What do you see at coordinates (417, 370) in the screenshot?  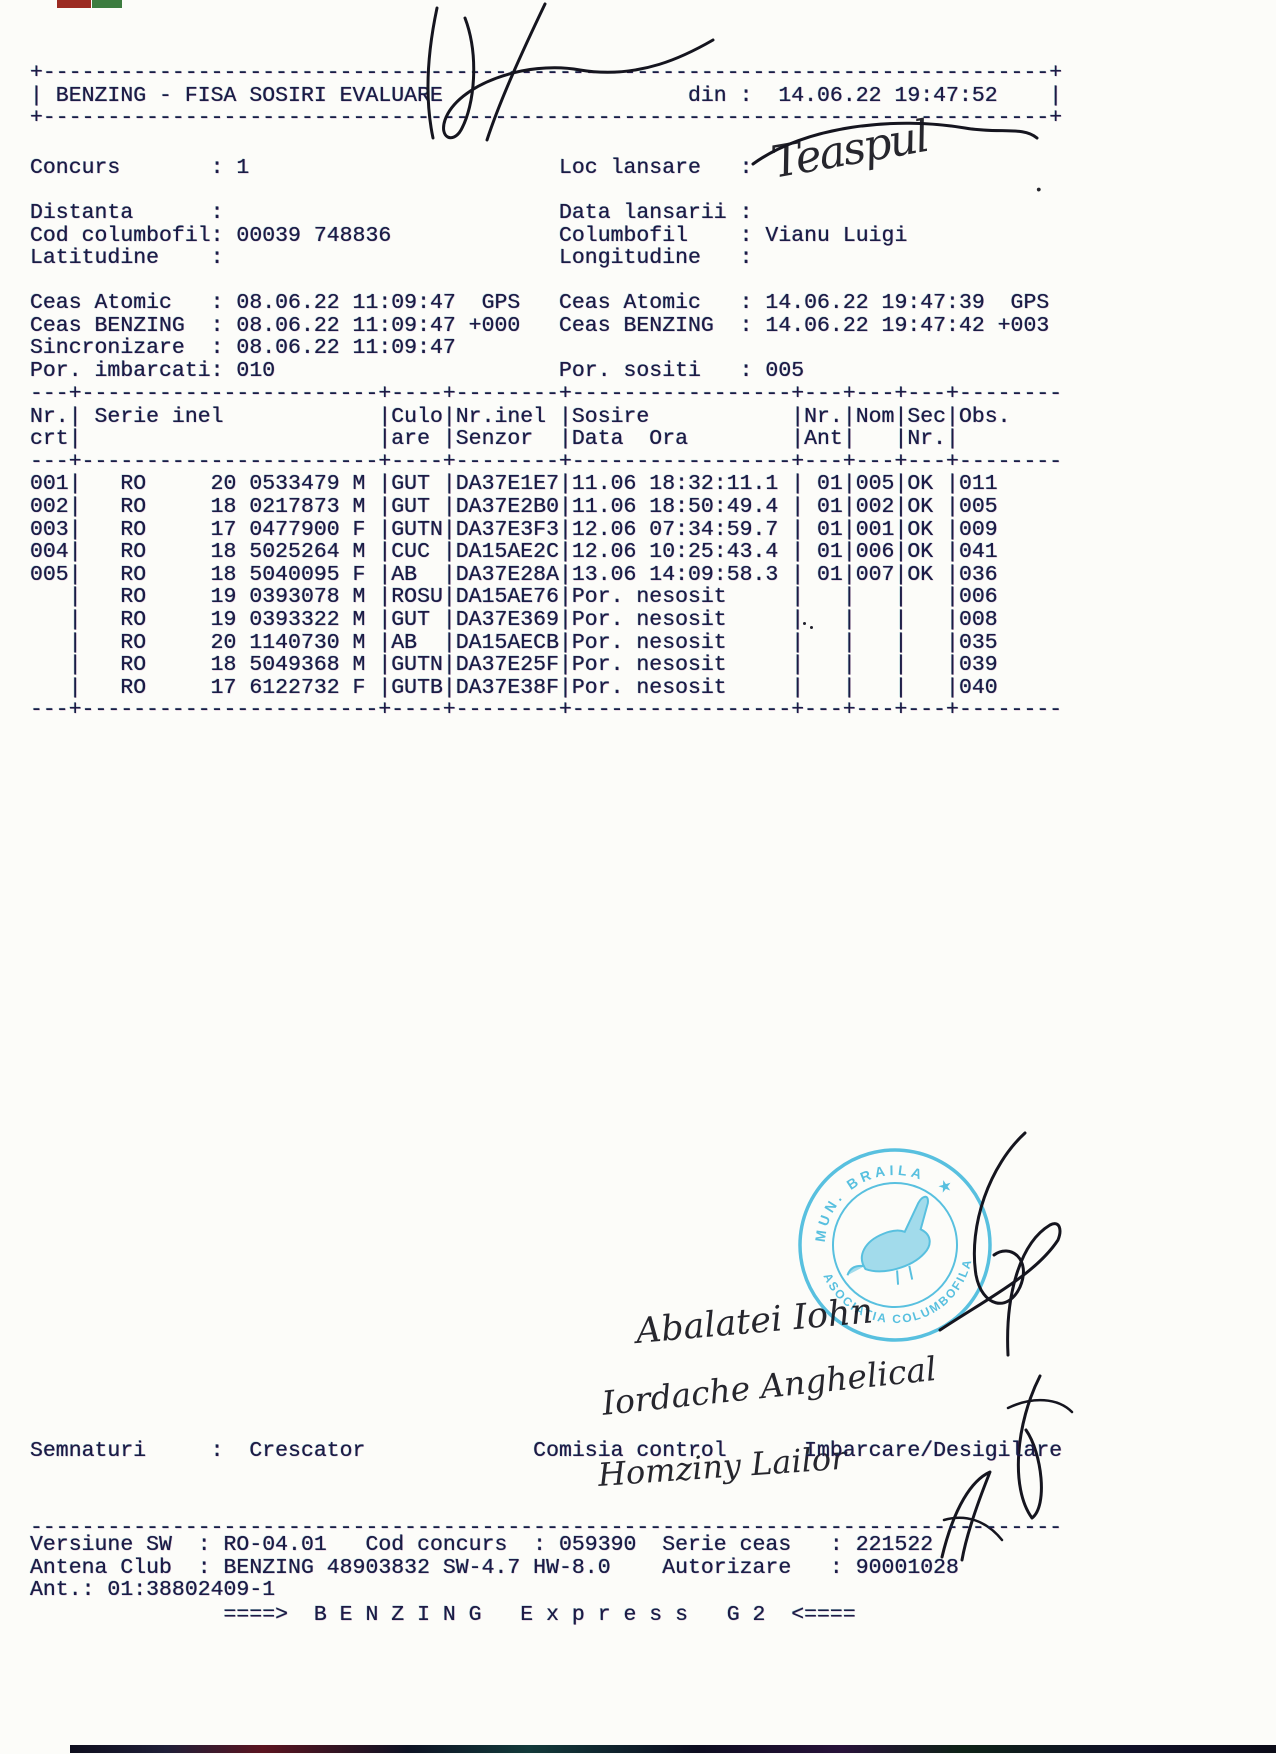 I see `clock-line: Por. imbarcati: 010 Por. sositi : 005` at bounding box center [417, 370].